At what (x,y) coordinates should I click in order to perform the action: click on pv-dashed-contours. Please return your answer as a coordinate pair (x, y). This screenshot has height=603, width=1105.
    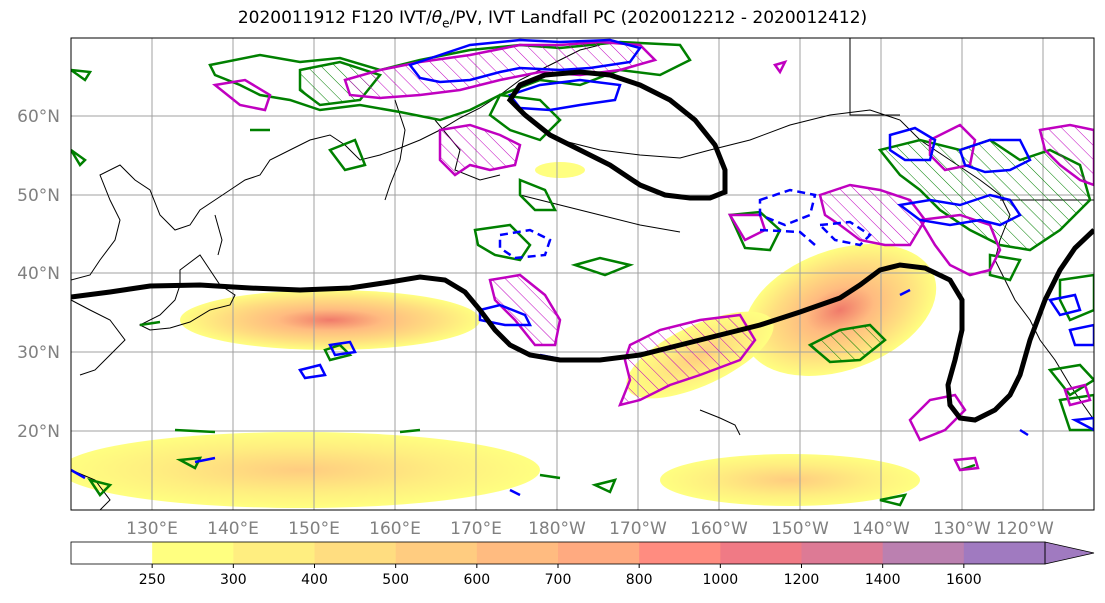
    Looking at the image, I should click on (685, 224).